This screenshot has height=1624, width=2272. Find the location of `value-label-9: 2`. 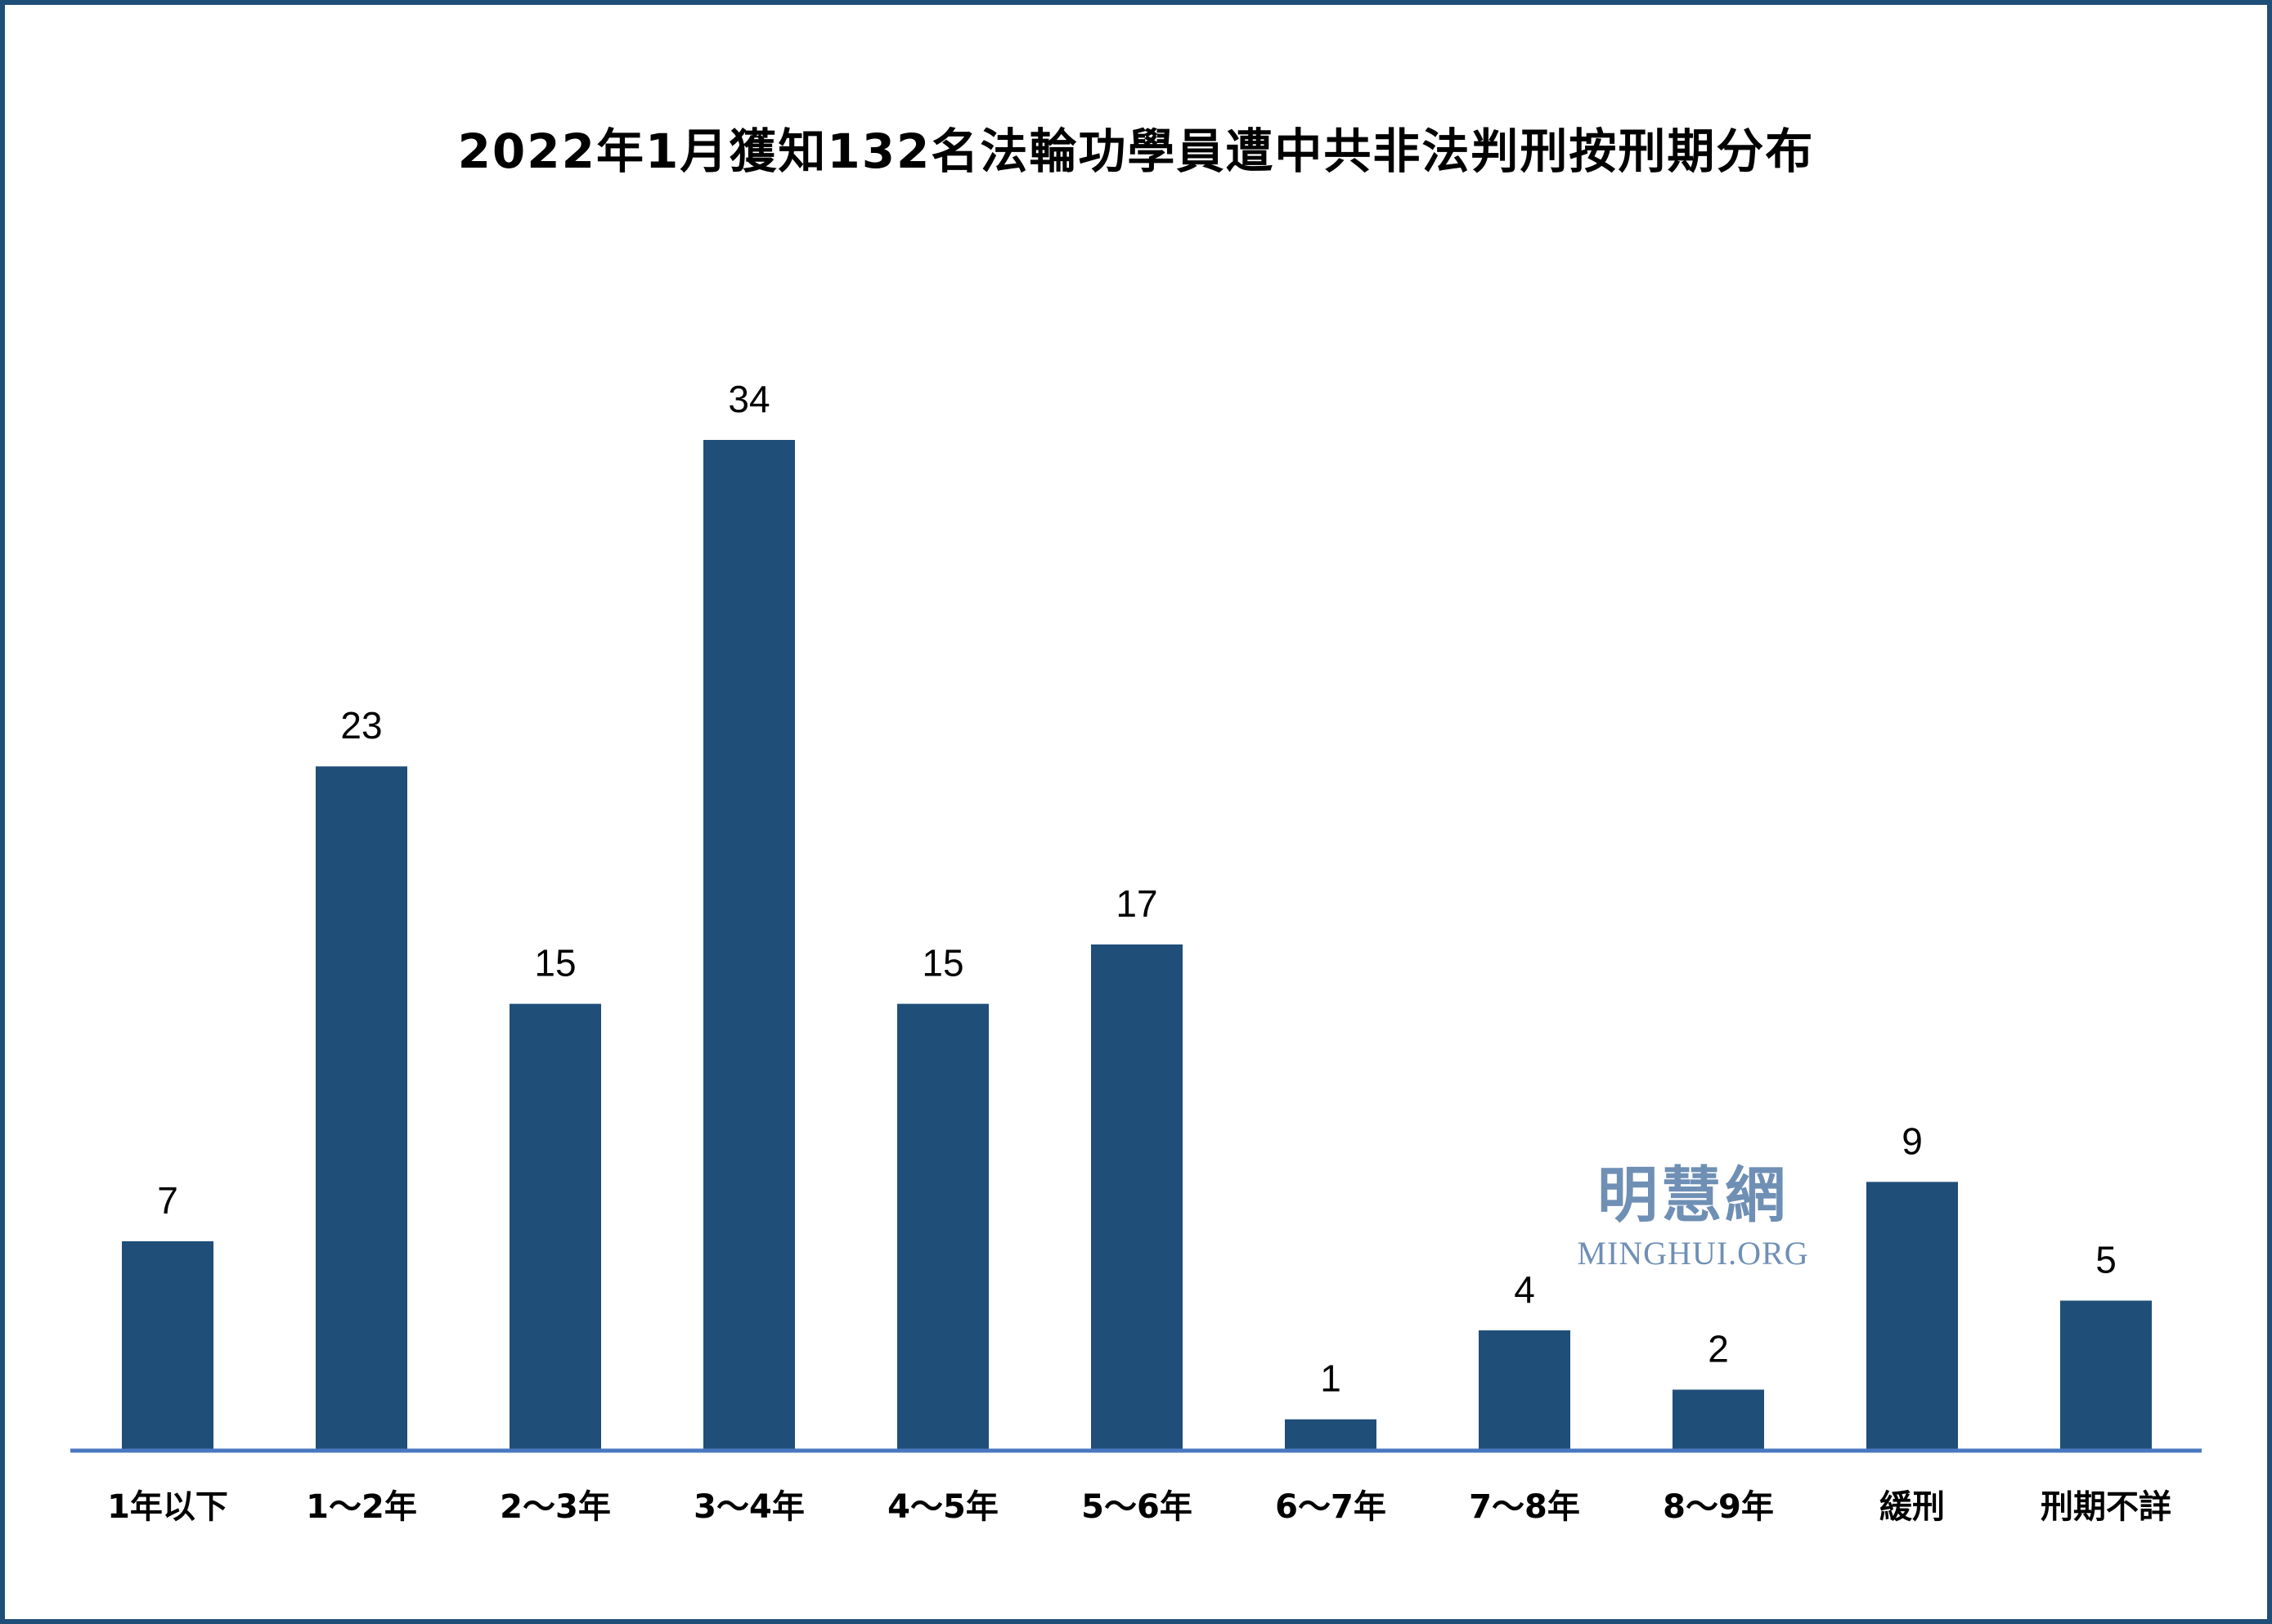

value-label-9: 2 is located at coordinates (1718, 1349).